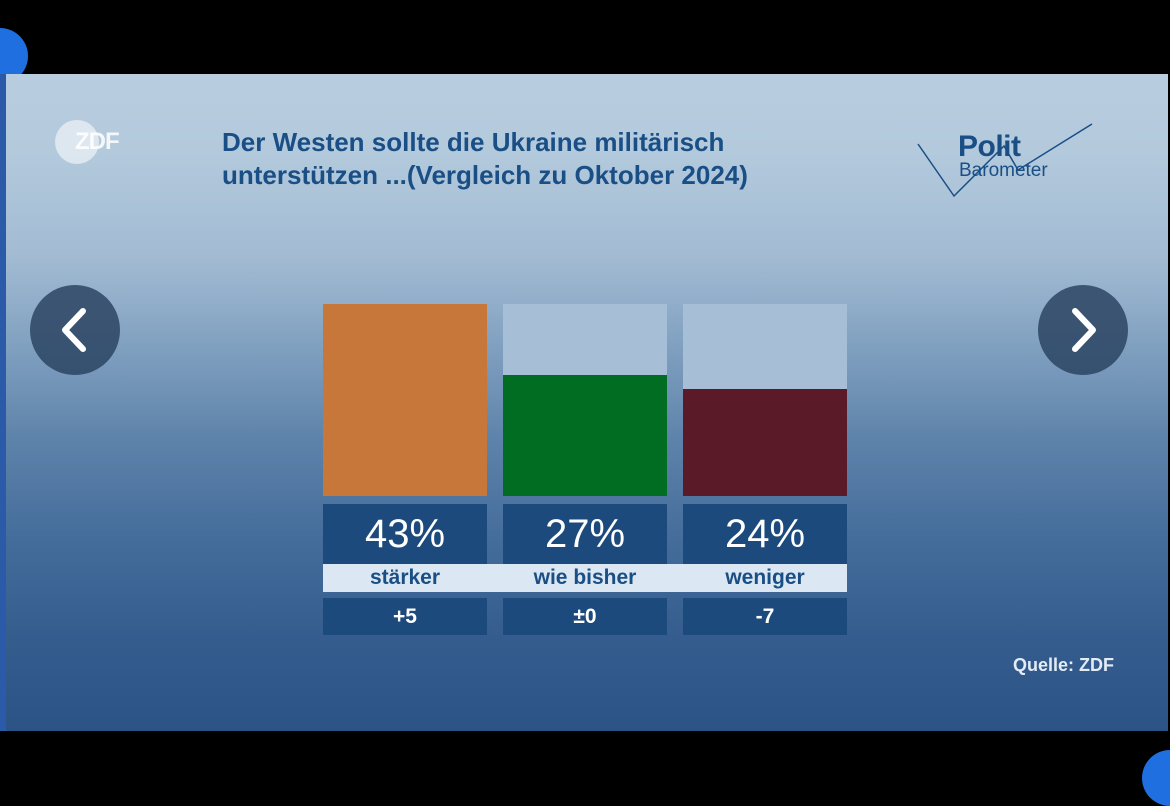 The height and width of the screenshot is (806, 1170). What do you see at coordinates (405, 616) in the screenshot?
I see `bar-change-label: +5` at bounding box center [405, 616].